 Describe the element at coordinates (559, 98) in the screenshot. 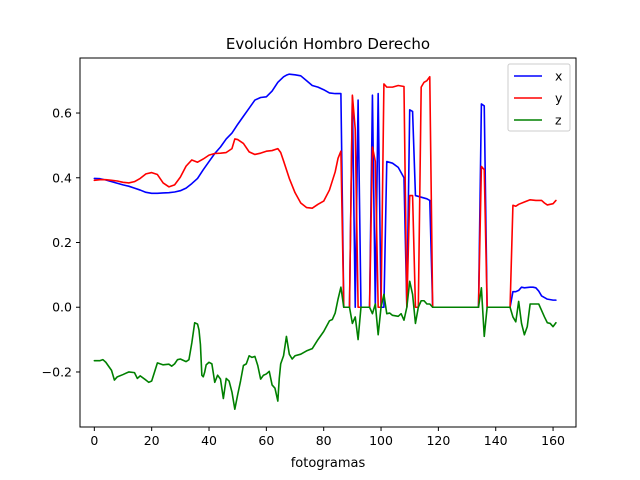

I see `legend-label-y: y` at that location.